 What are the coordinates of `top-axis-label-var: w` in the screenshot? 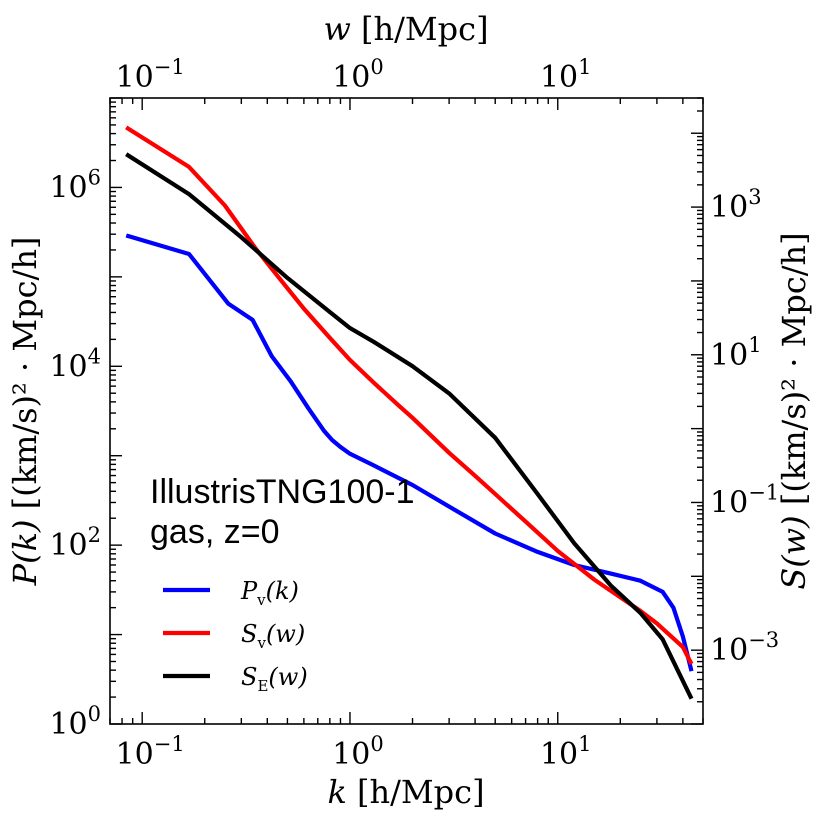 It's located at (336, 29).